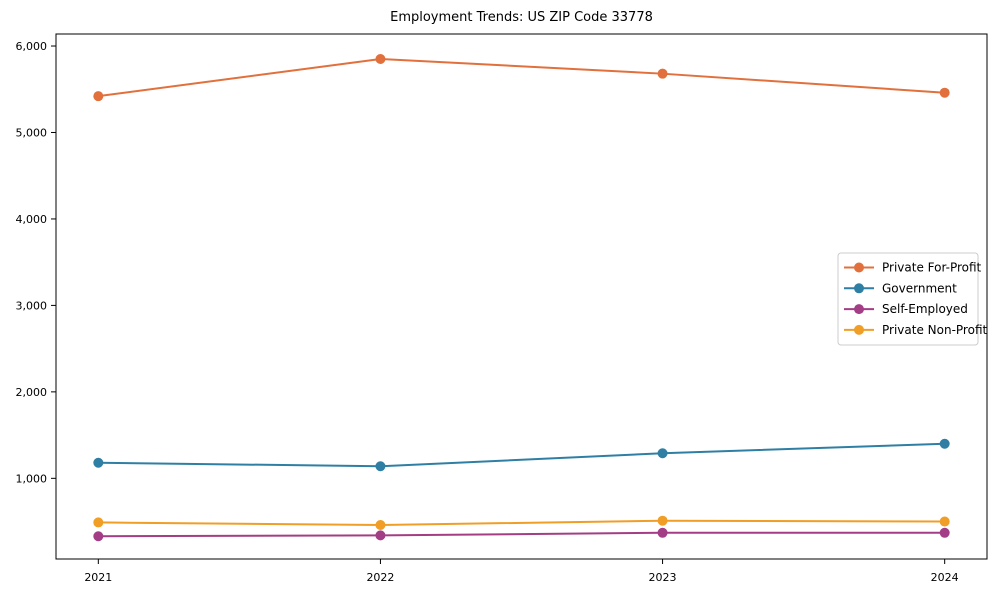 This screenshot has height=600, width=1000. I want to click on y-tick-label: 1,000, so click(32, 478).